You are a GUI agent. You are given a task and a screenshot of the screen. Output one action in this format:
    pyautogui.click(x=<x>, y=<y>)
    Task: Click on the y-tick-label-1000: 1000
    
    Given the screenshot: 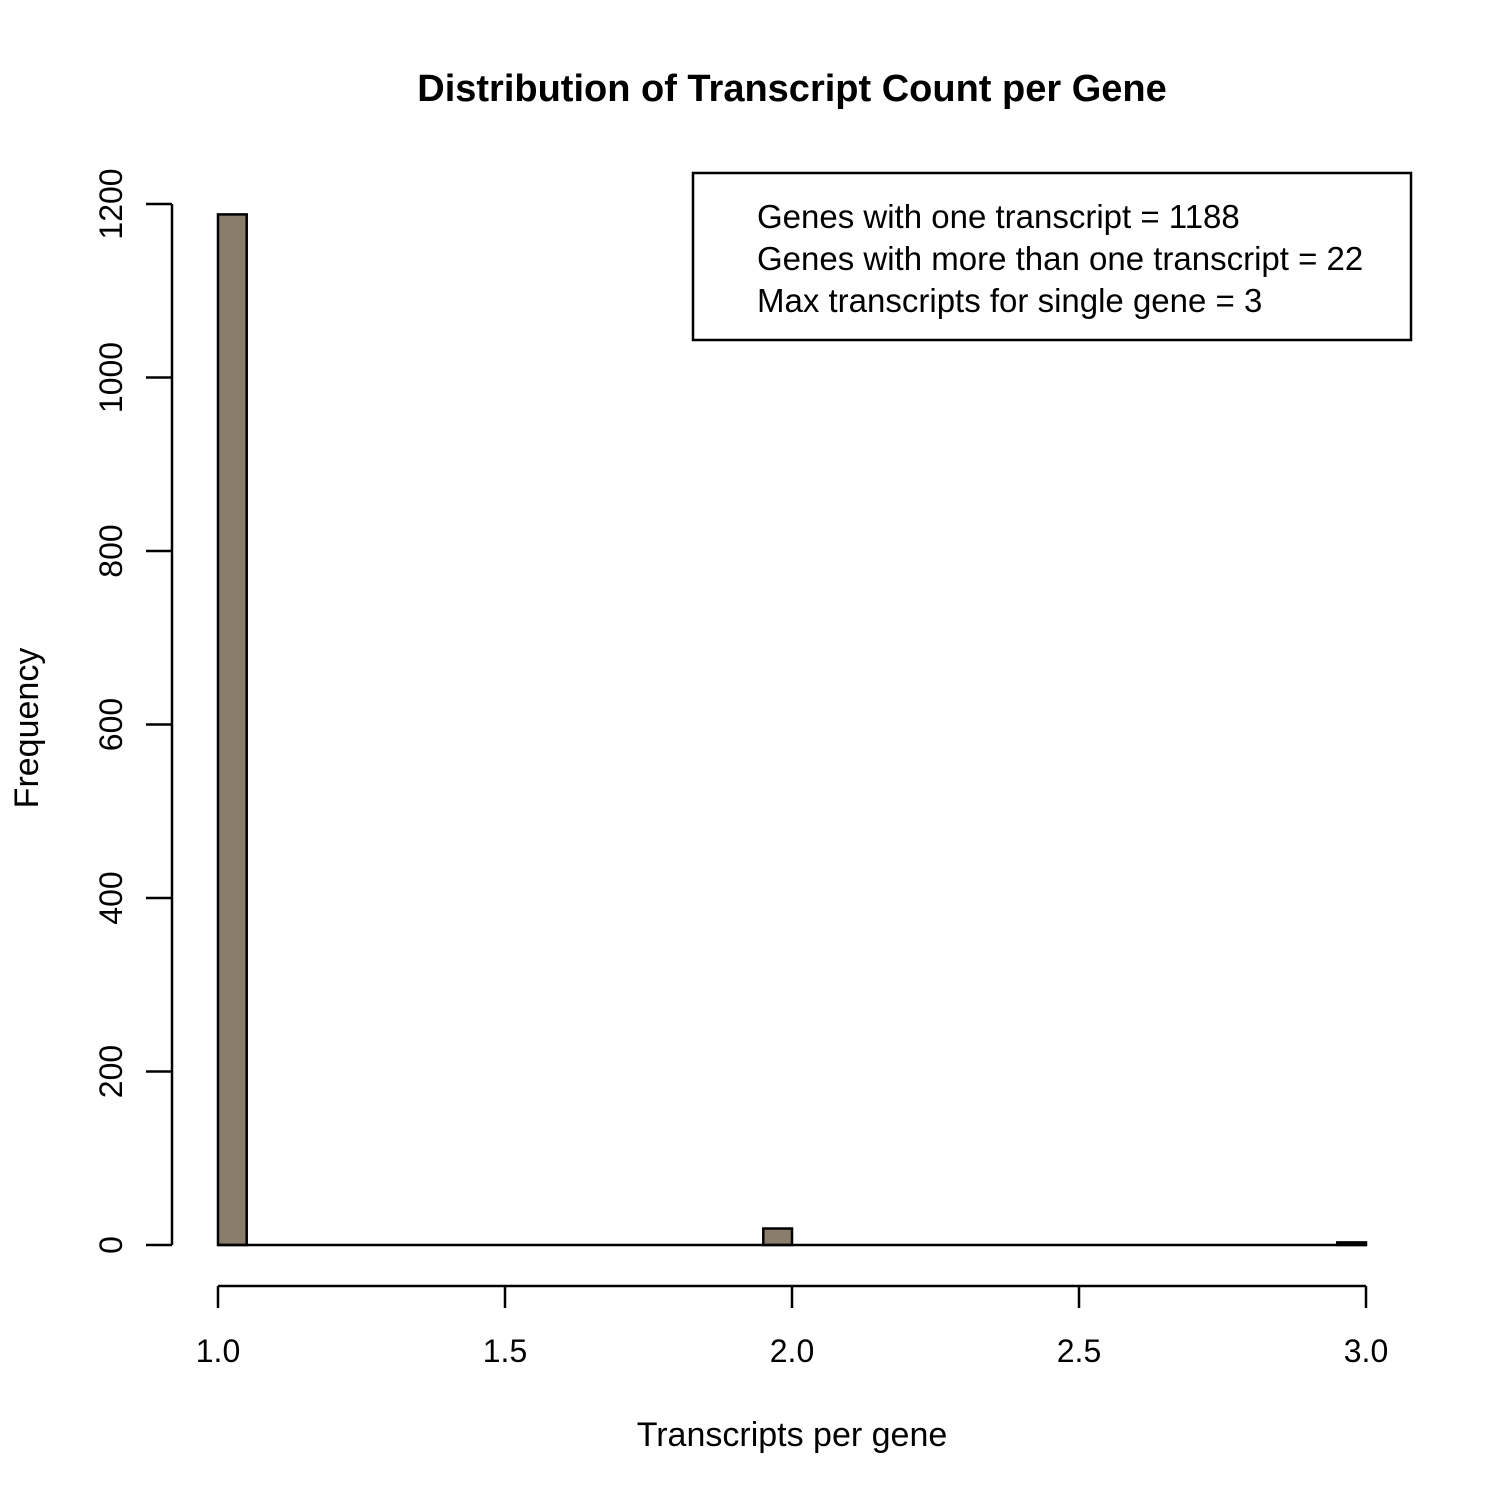 What is the action you would take?
    pyautogui.click(x=111, y=377)
    